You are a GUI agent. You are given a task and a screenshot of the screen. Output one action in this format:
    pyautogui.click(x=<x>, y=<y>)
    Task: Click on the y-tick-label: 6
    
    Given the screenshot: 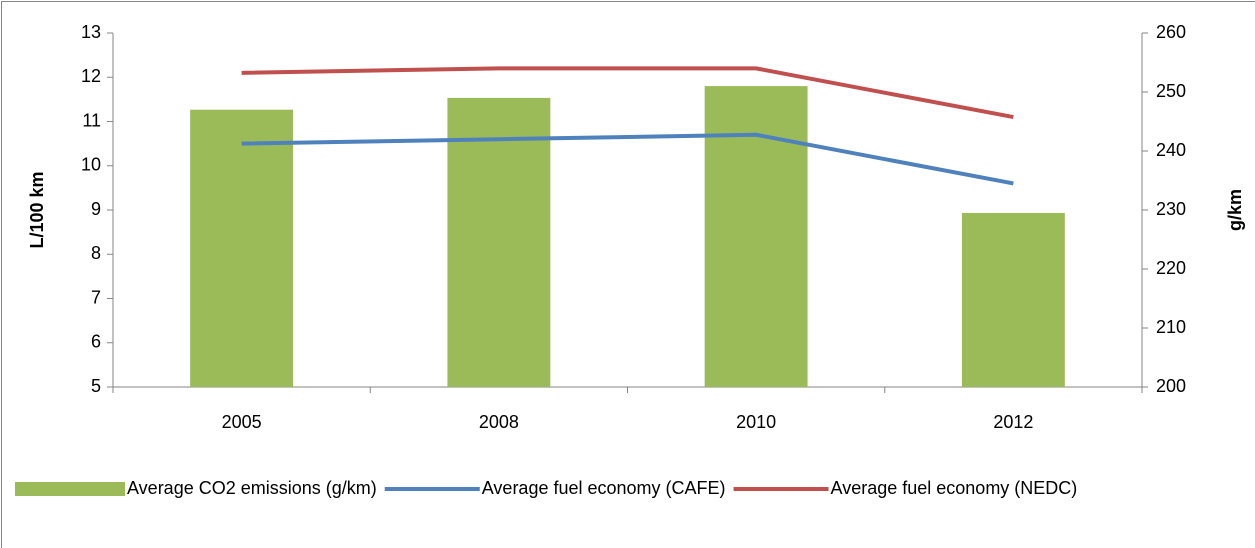 What is the action you would take?
    pyautogui.click(x=96, y=342)
    